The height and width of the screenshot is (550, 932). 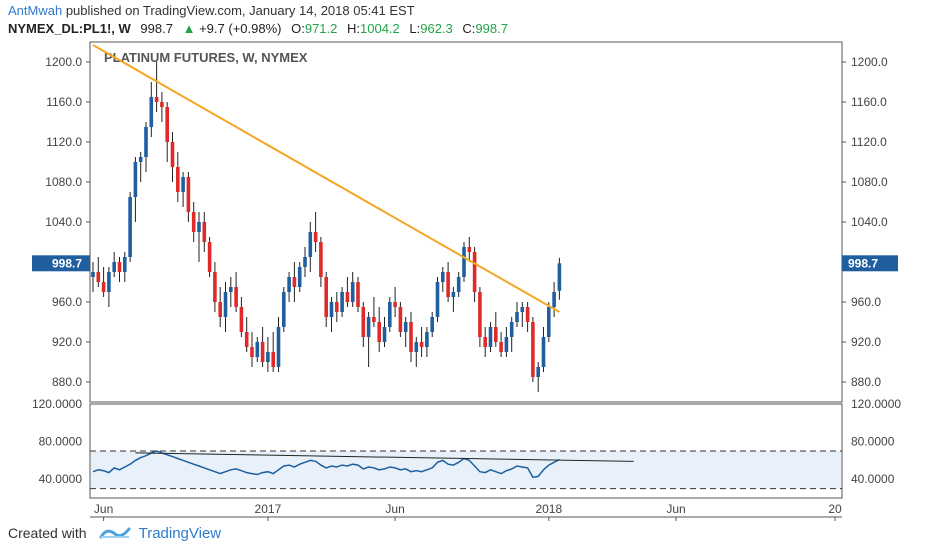 What do you see at coordinates (61, 479) in the screenshot?
I see `osc-tick-label-left: 40.0000` at bounding box center [61, 479].